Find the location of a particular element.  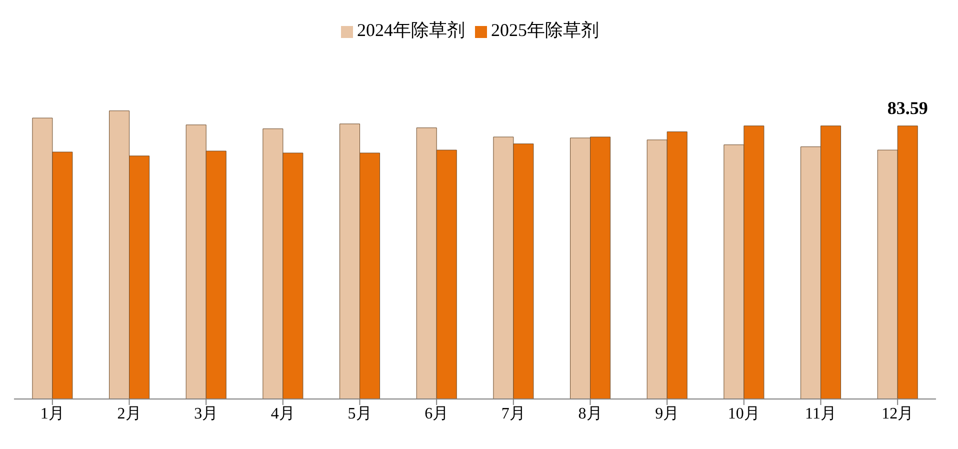

x-tick-label: 7月 is located at coordinates (513, 413).